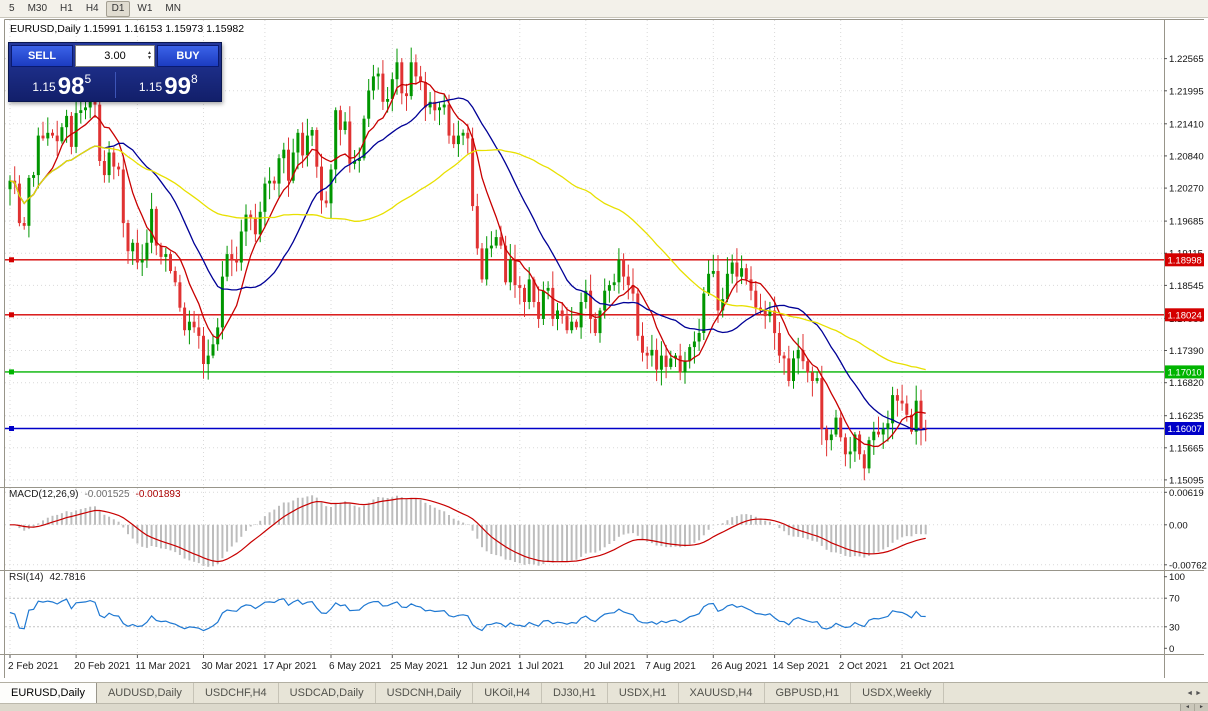 Image resolution: width=1208 pixels, height=711 pixels. Describe the element at coordinates (1186, 59) in the screenshot. I see `svg-text: 1.22565` at that location.